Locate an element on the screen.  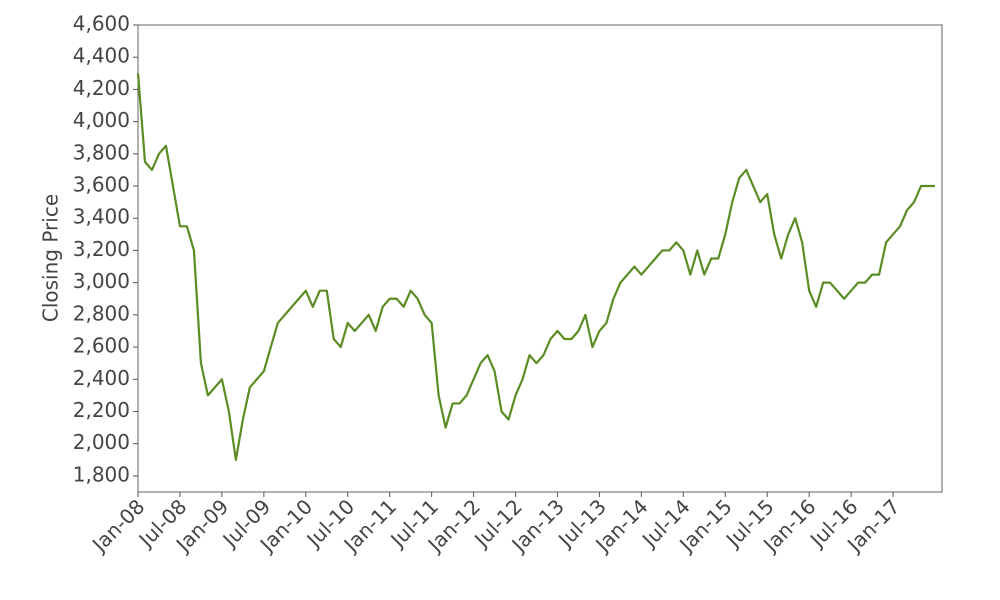
y-tick-label: 2,200 is located at coordinates (101, 410).